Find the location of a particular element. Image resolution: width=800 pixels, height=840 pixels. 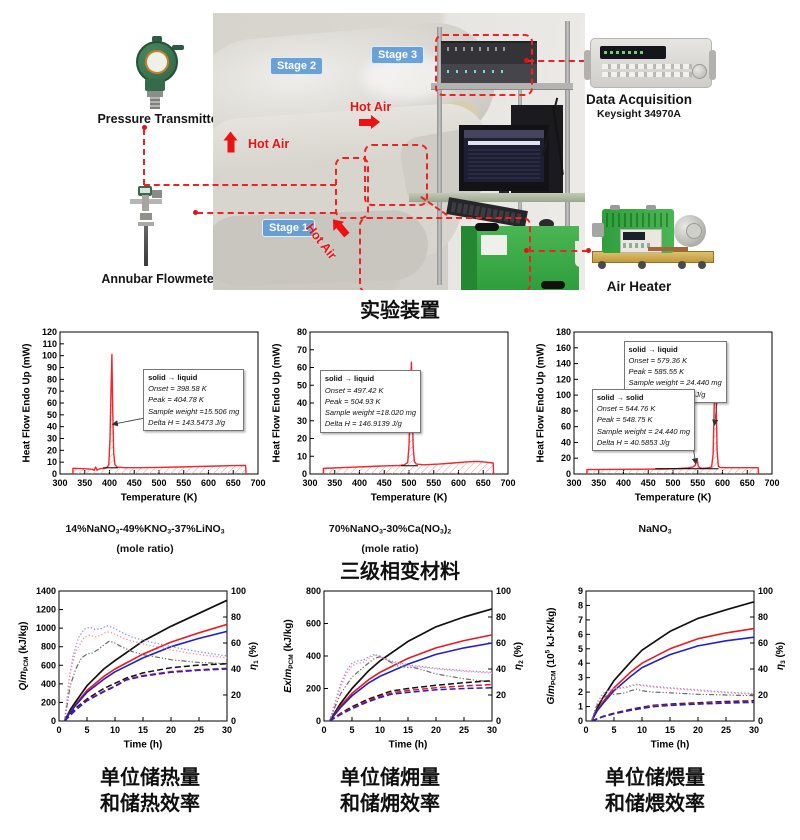

connector-line-heater is located at coordinates (558, 251).